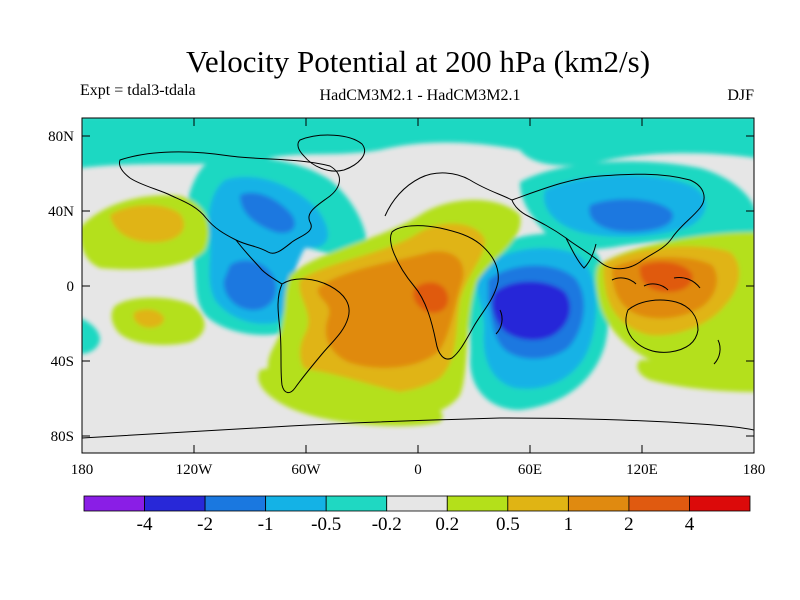 This screenshot has width=800, height=600. I want to click on wpacific-negative-region, so click(91, 336).